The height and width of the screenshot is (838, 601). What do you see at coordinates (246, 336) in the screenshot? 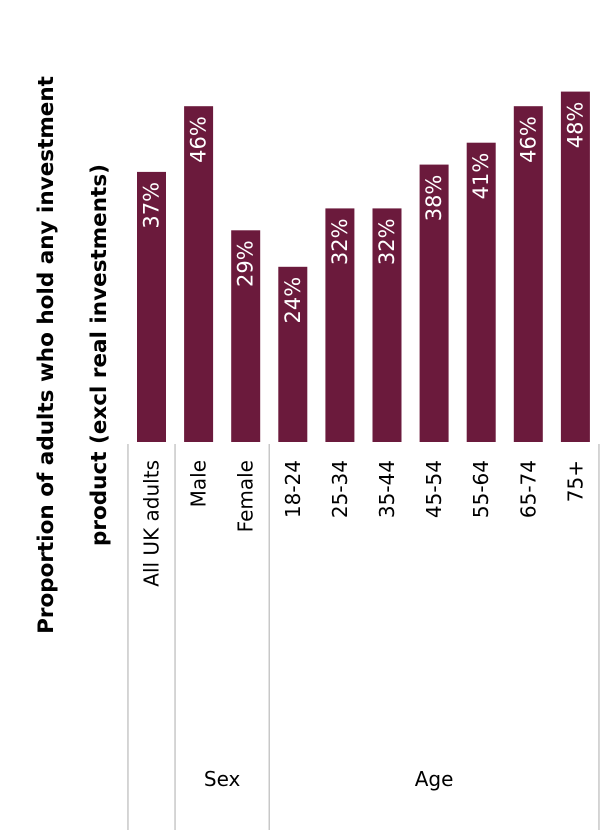
I see `bar-female` at bounding box center [246, 336].